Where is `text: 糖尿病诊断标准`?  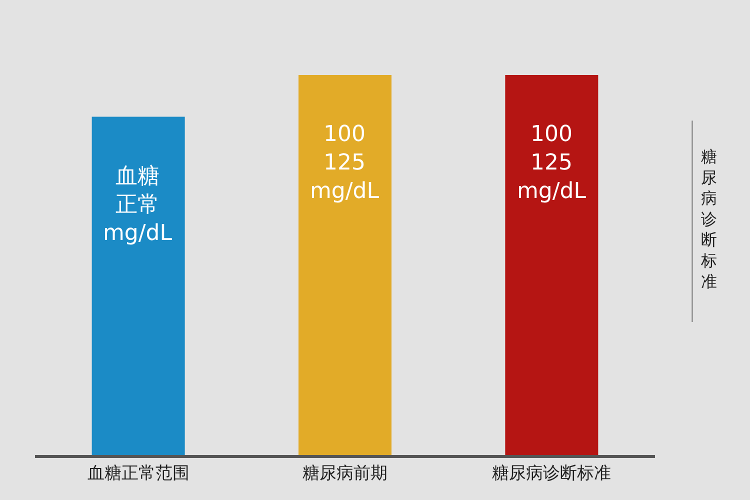
text: 糖尿病诊断标准 is located at coordinates (708, 219).